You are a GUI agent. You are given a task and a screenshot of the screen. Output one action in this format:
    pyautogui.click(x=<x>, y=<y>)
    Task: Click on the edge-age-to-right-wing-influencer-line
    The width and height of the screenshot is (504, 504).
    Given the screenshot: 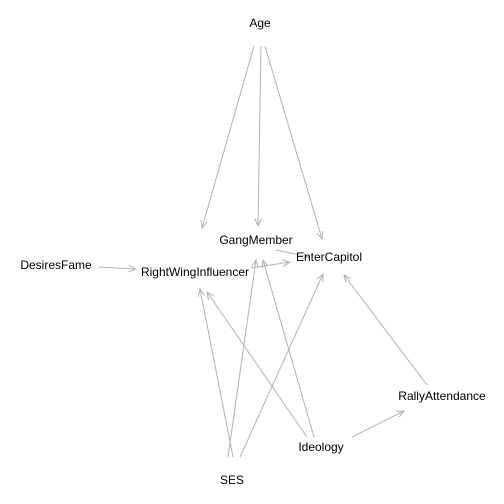 What is the action you would take?
    pyautogui.click(x=228, y=137)
    